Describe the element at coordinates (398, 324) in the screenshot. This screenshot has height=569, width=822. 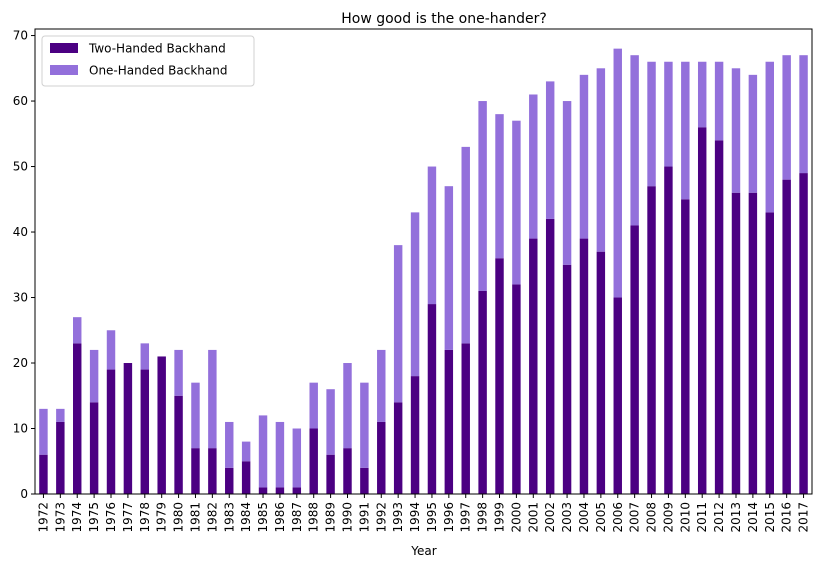
I see `bar-one-handed-1993` at that location.